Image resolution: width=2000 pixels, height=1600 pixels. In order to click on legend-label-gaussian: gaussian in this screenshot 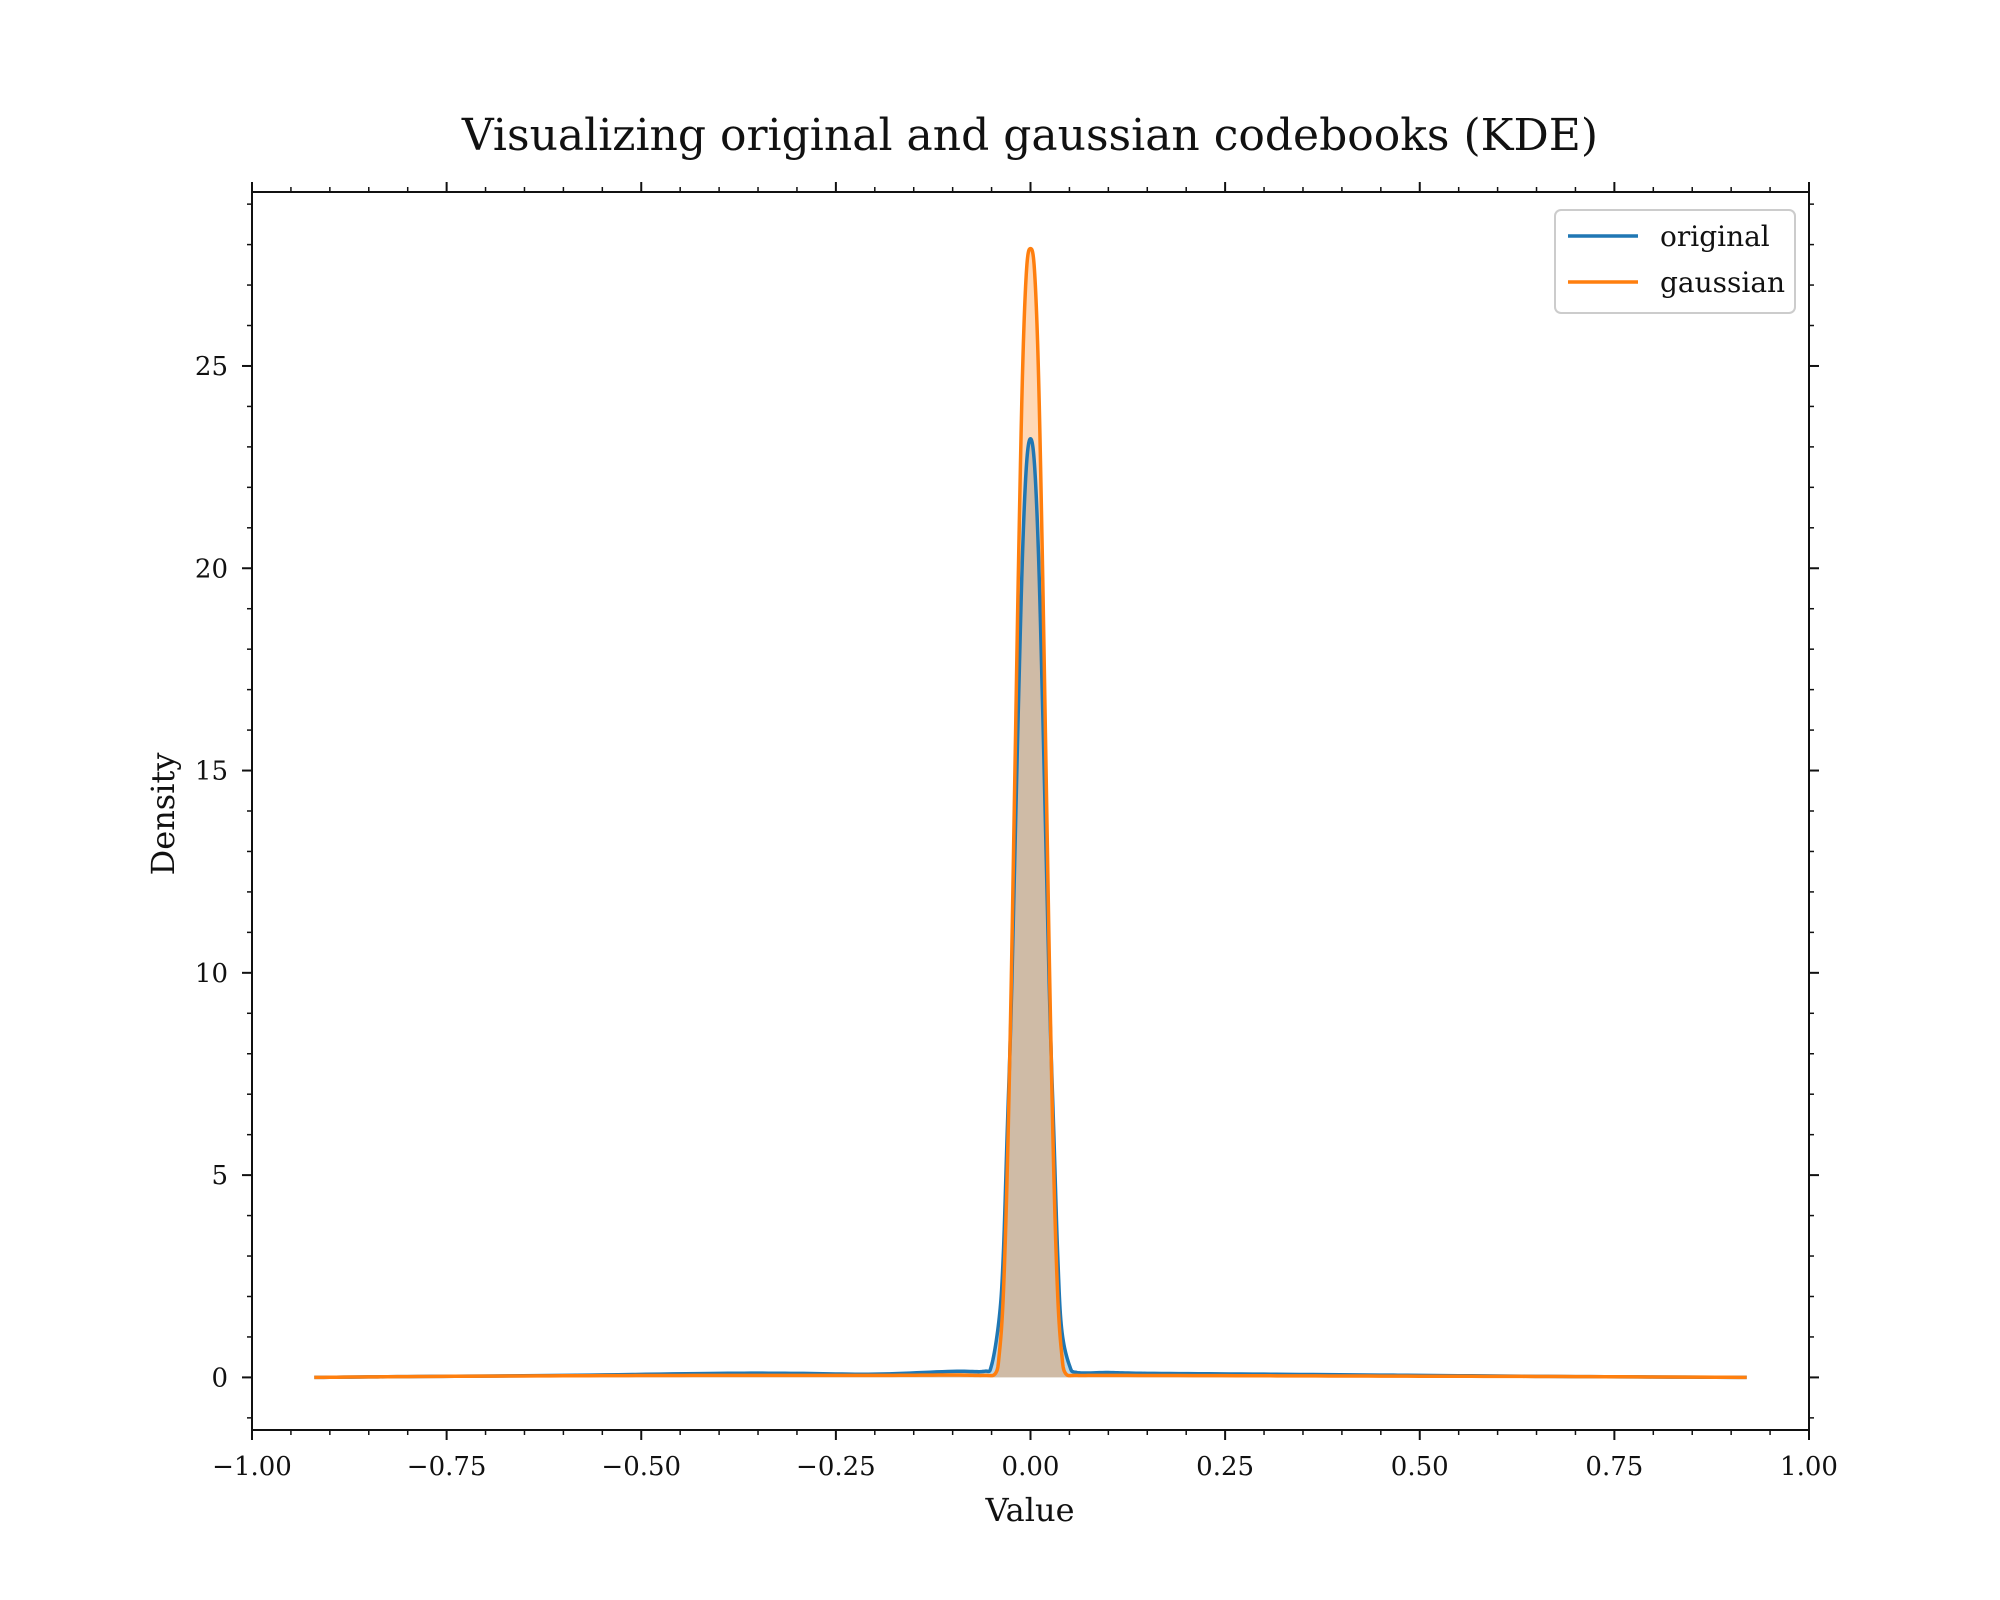, I will do `click(1722, 282)`.